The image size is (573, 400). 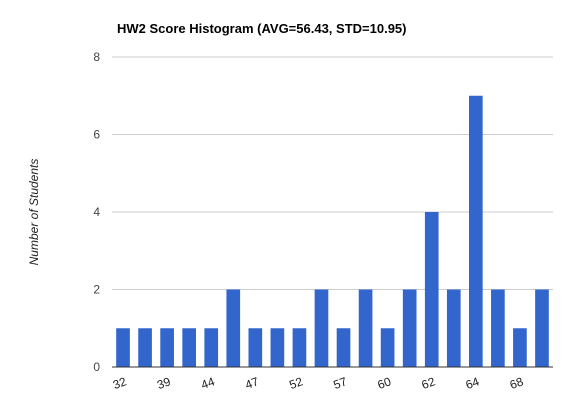 What do you see at coordinates (385, 383) in the screenshot?
I see `x-tick-label: 60` at bounding box center [385, 383].